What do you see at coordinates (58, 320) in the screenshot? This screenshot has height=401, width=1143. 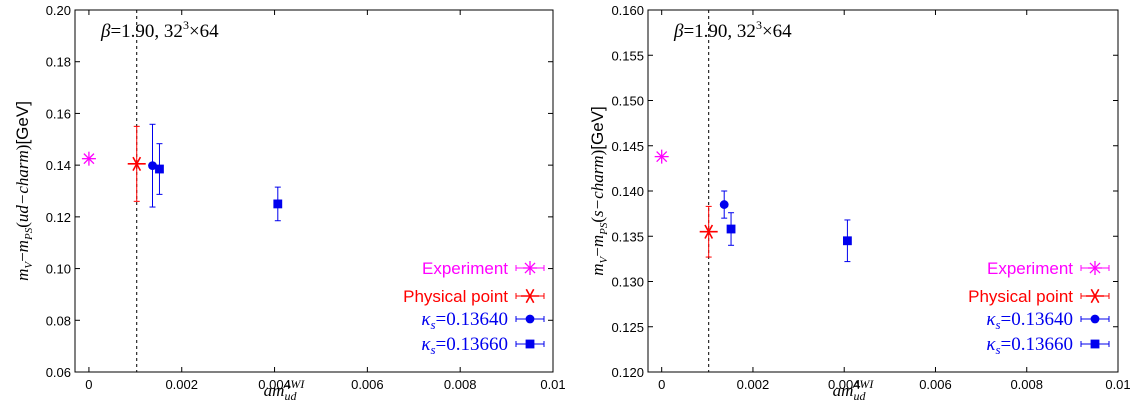 I see `y-tick-label: 0.08` at bounding box center [58, 320].